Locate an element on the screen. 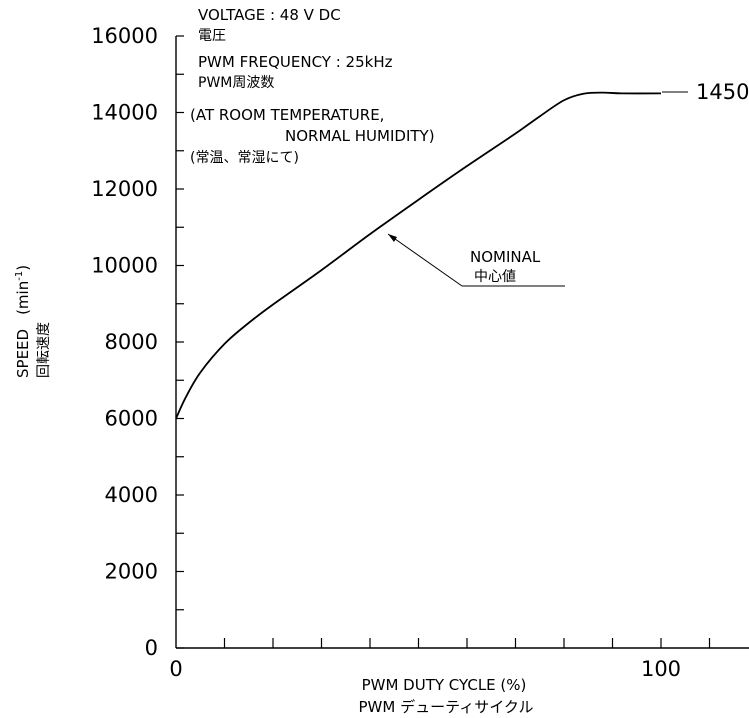 The image size is (749, 718). y-tick-label: 6000 is located at coordinates (131, 419).